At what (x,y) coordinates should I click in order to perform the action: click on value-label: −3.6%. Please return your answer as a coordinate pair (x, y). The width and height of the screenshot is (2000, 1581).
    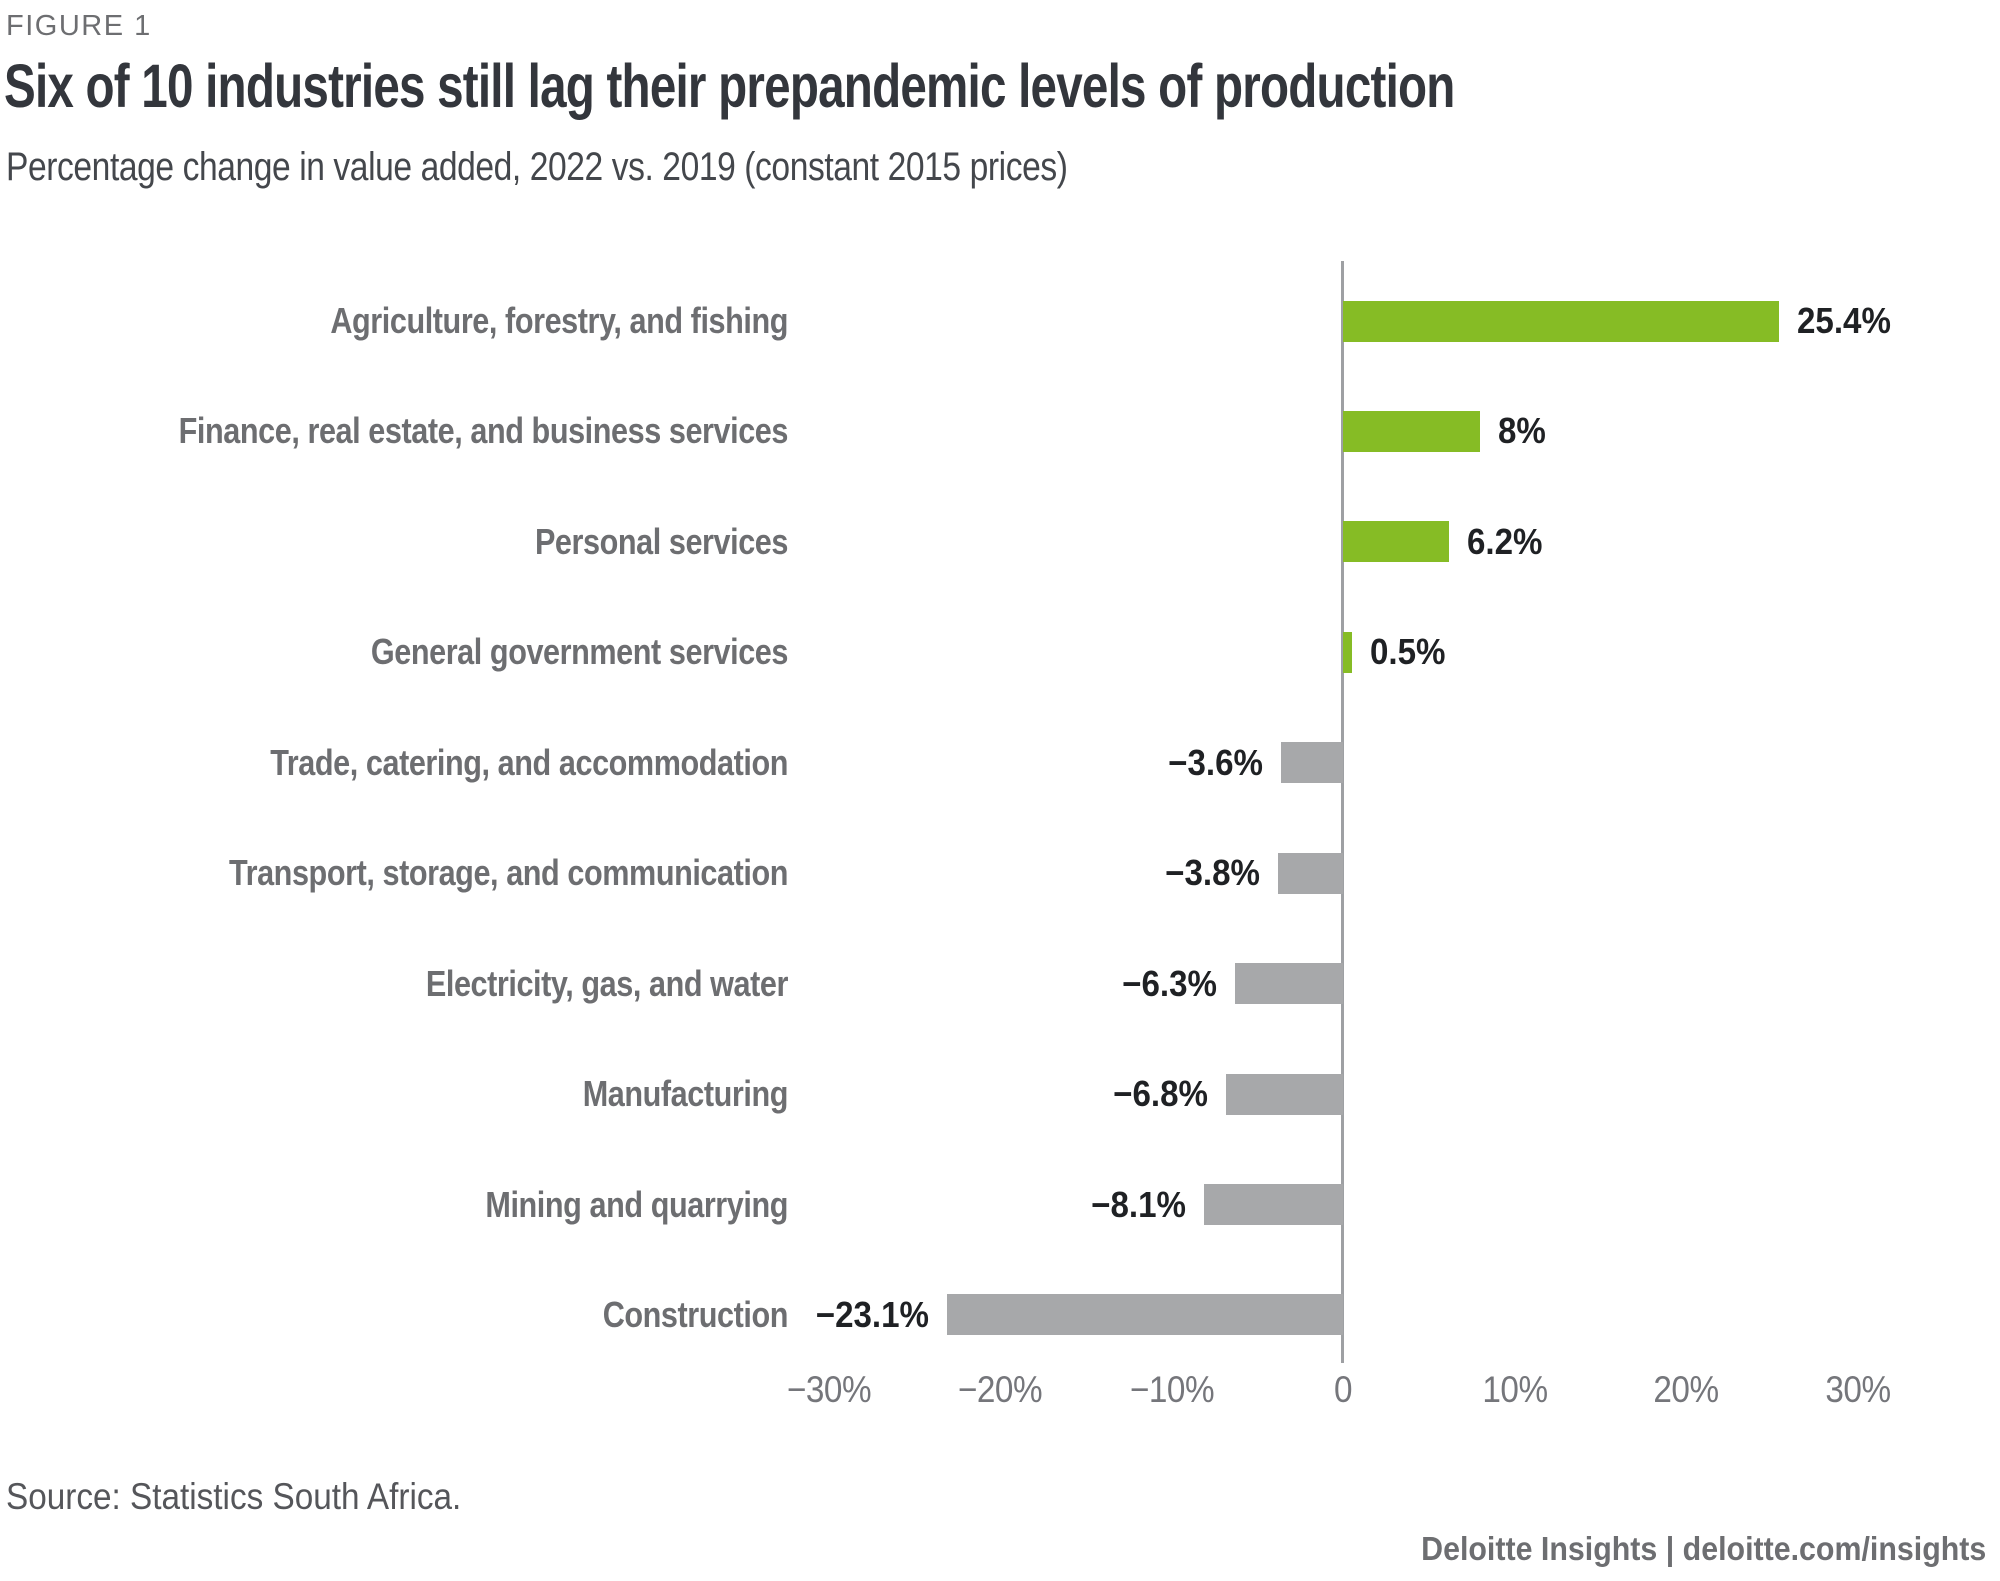
    Looking at the image, I should click on (1216, 762).